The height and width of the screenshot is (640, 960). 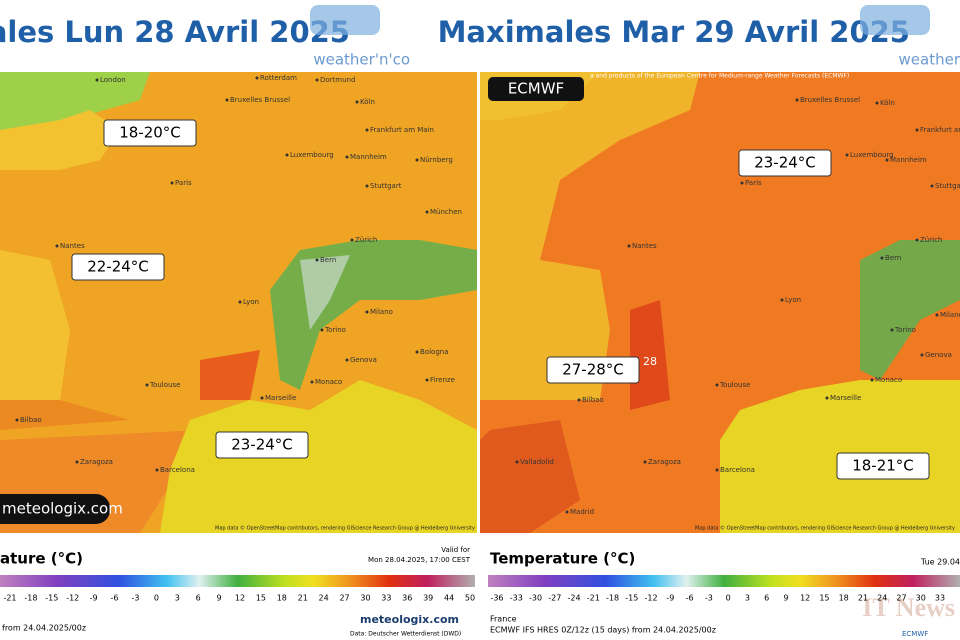 I want to click on scale-tick-label: -12, so click(x=72, y=598).